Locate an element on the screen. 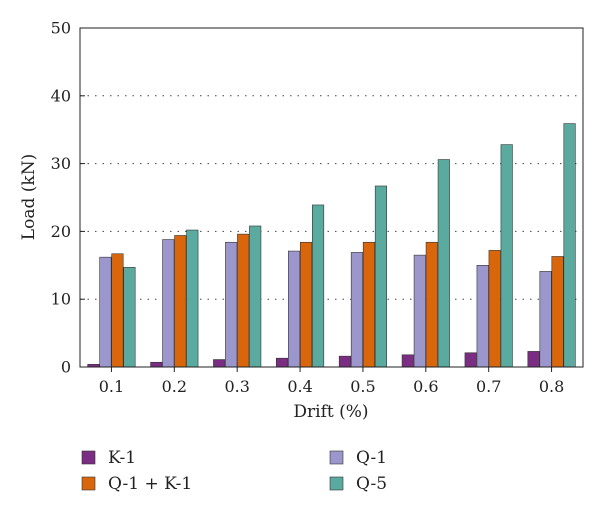 This screenshot has width=600, height=519. y-tick-label: 20 is located at coordinates (61, 231).